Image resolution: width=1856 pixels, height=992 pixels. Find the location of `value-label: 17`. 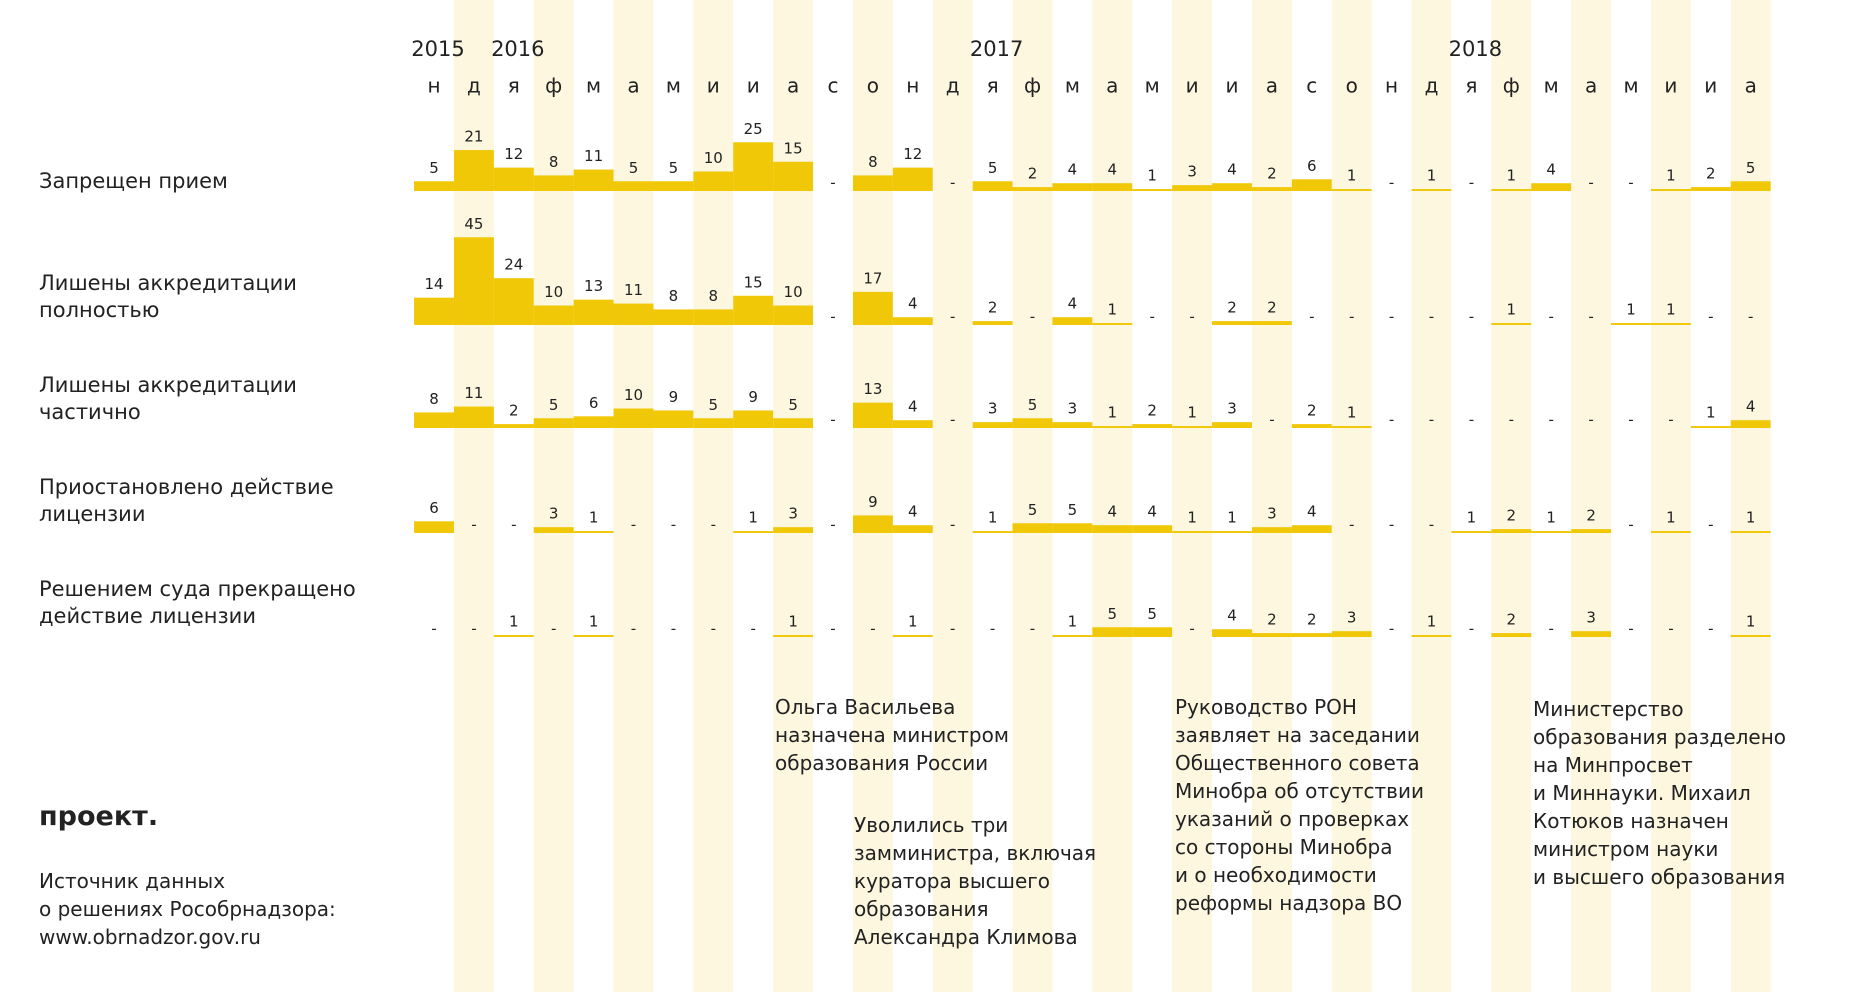

value-label: 17 is located at coordinates (872, 278).